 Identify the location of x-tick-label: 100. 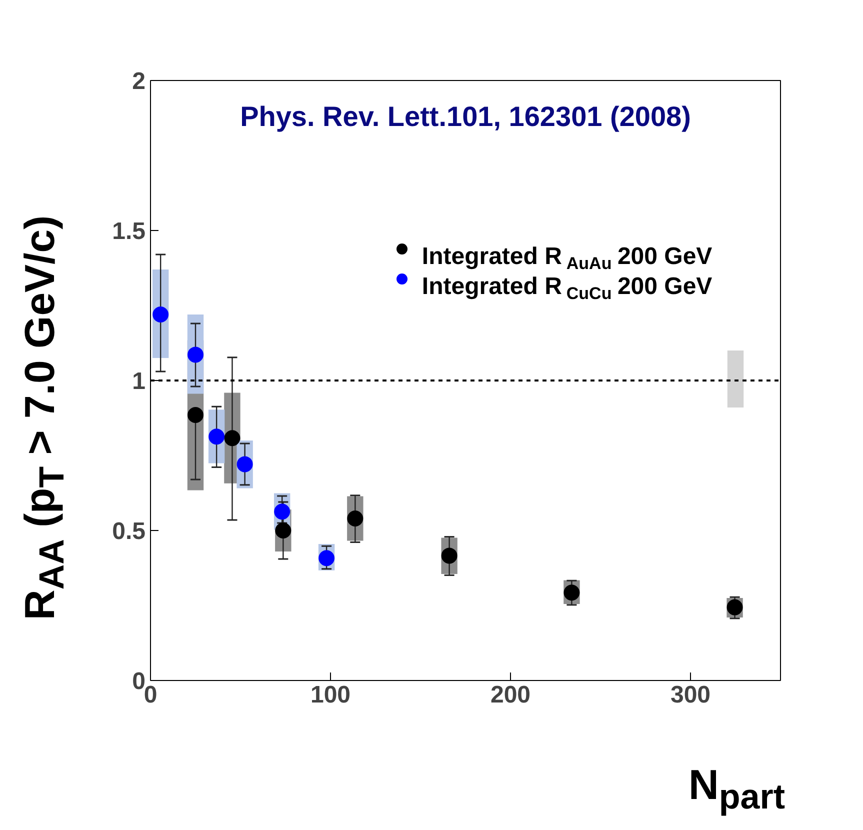
(330, 695).